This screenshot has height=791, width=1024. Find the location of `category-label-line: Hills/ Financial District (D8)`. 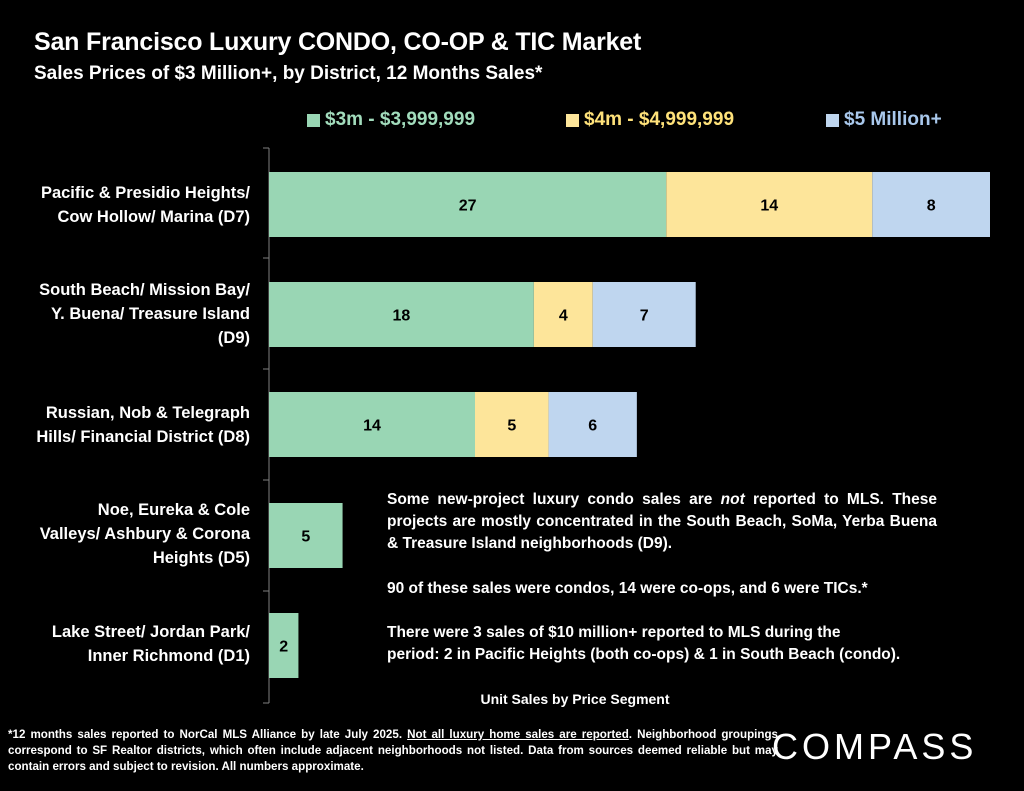

category-label-line: Hills/ Financial District (D8) is located at coordinates (143, 437).